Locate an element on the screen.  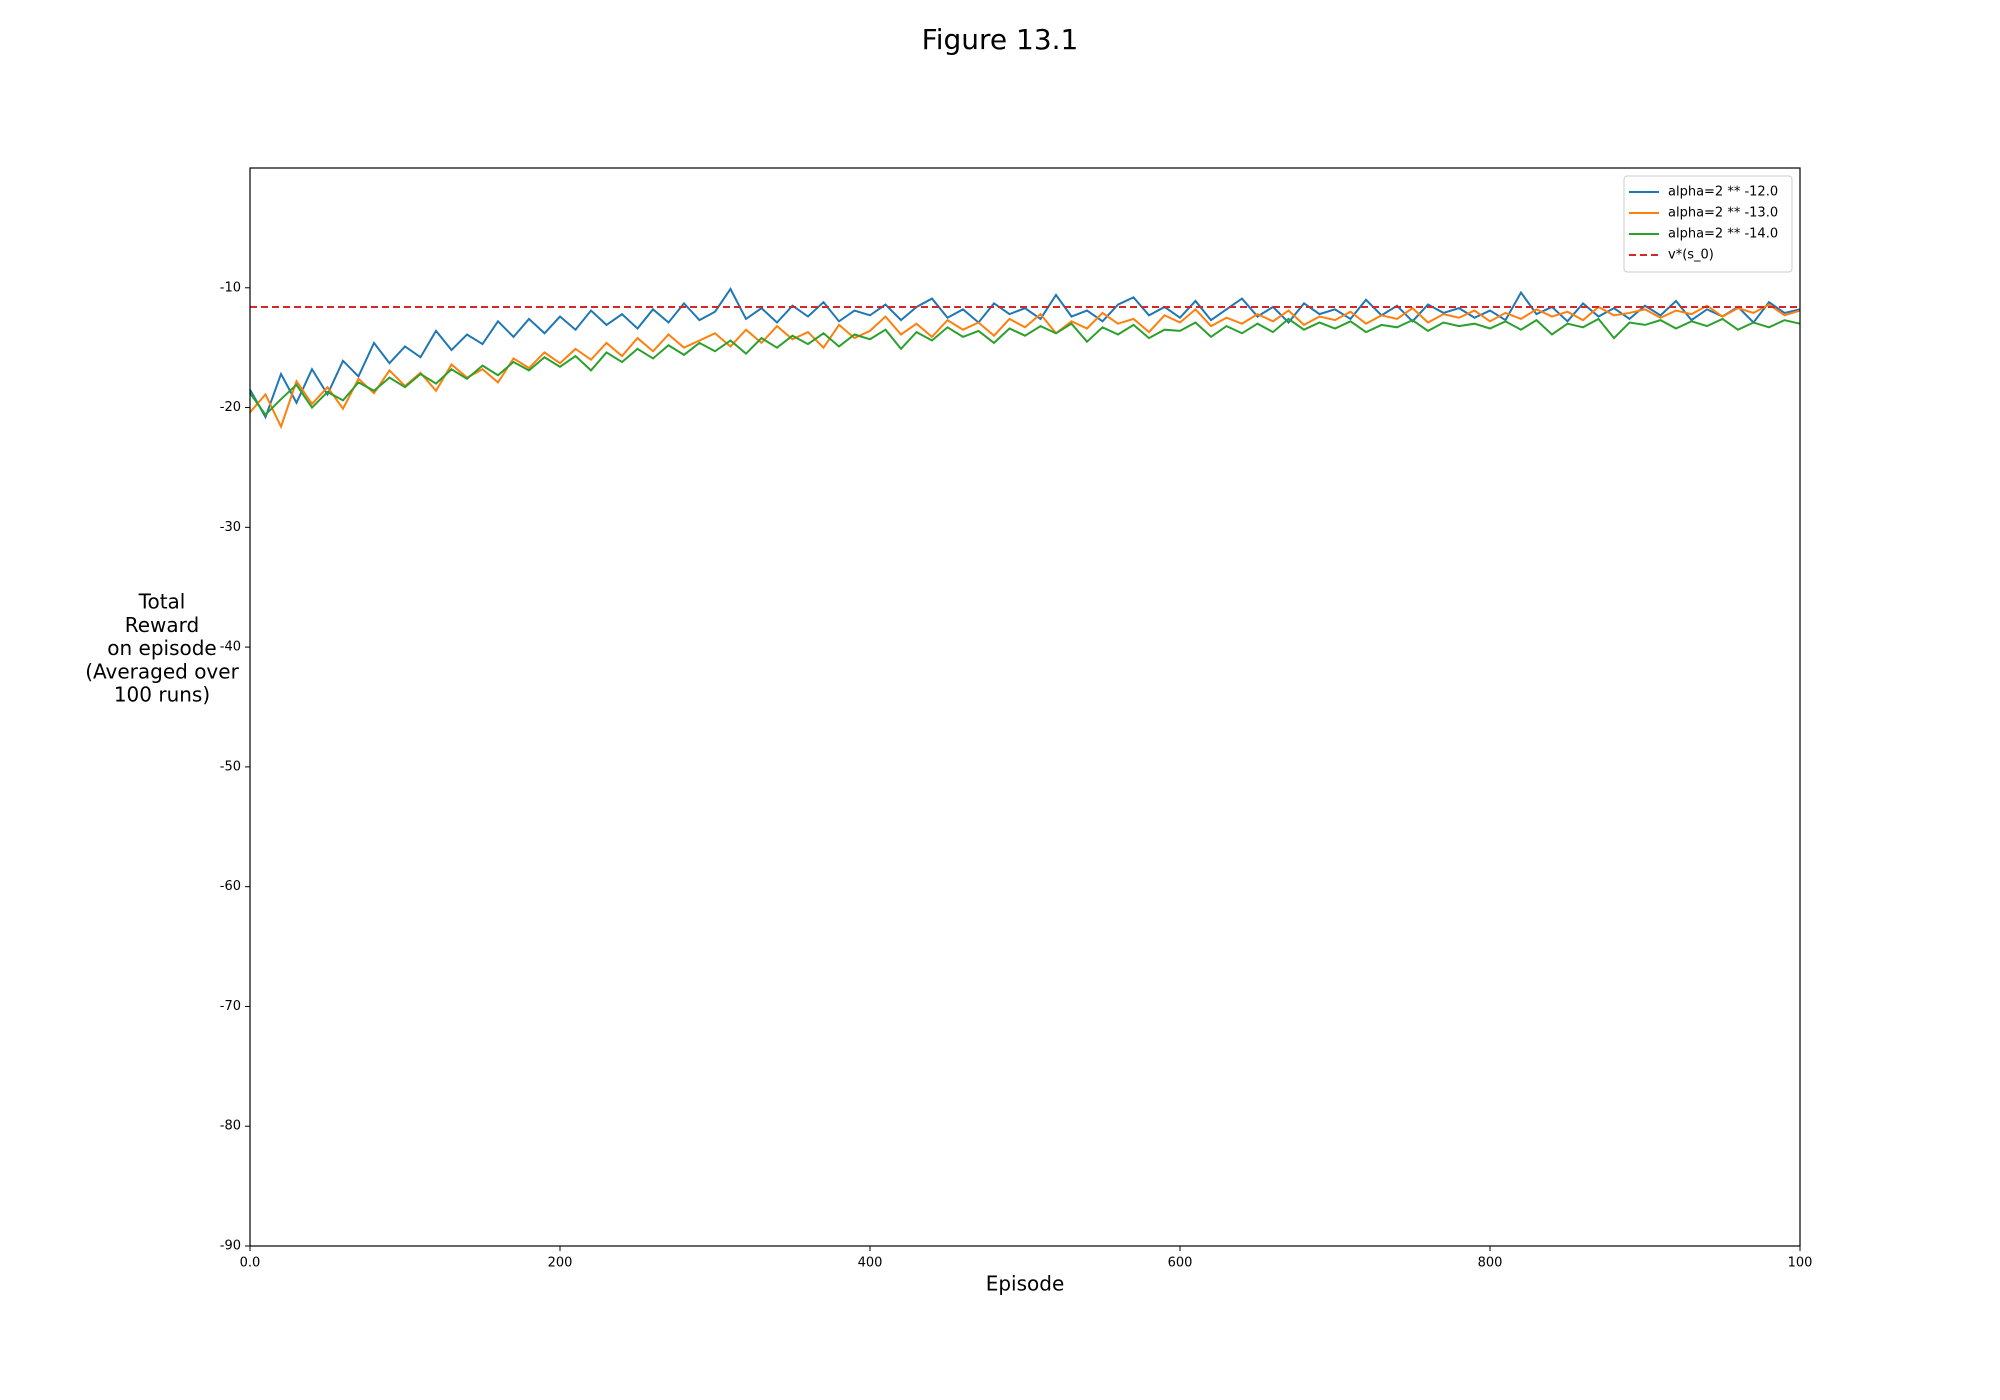
x-axis-label: Episode is located at coordinates (1025, 1284).